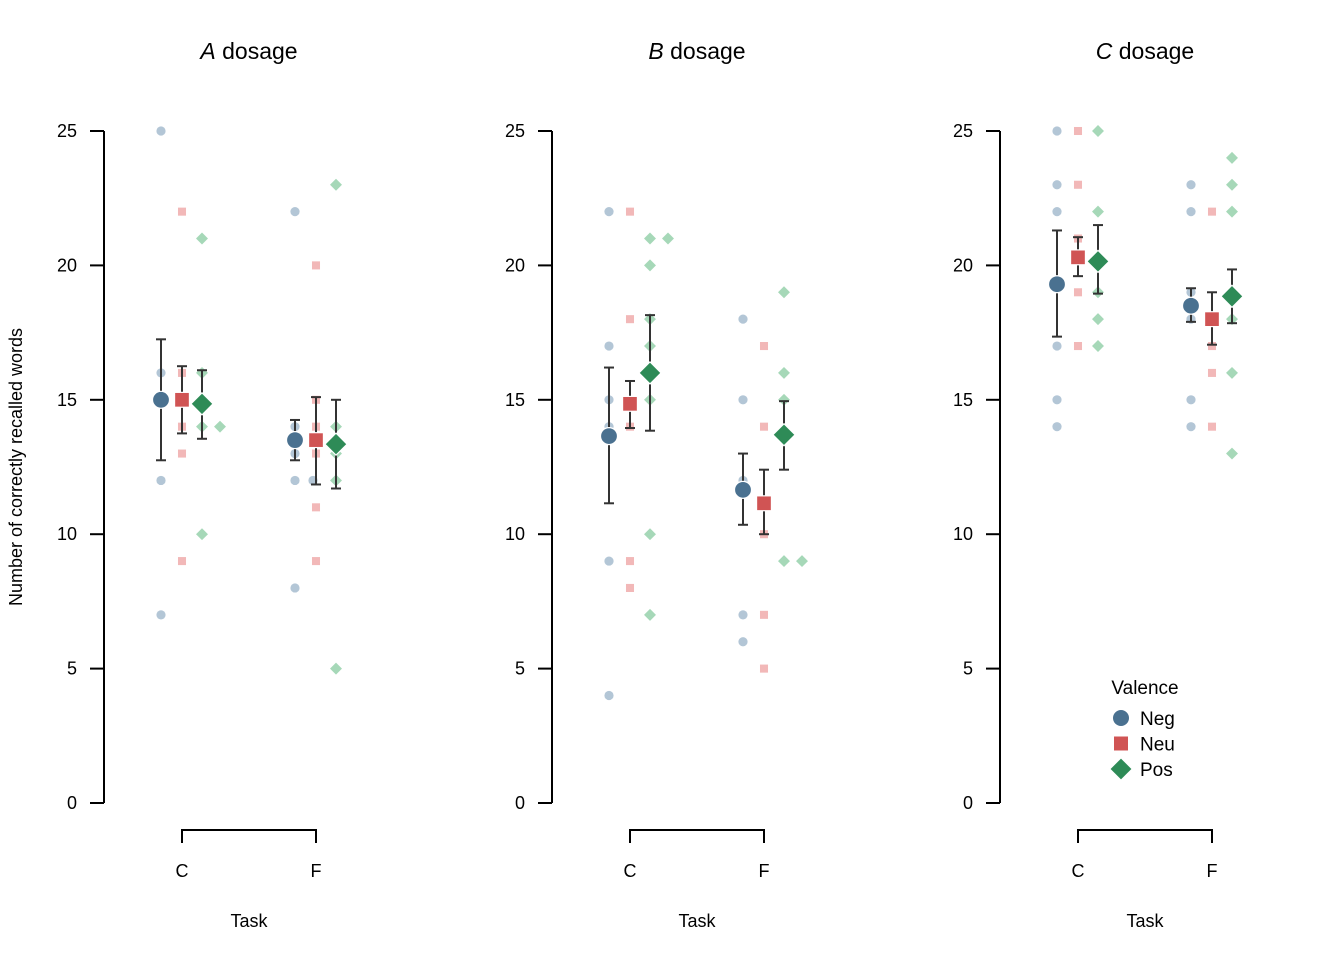 The image size is (1344, 960). Describe the element at coordinates (1121, 769) in the screenshot. I see `legend-marker-pos` at that location.